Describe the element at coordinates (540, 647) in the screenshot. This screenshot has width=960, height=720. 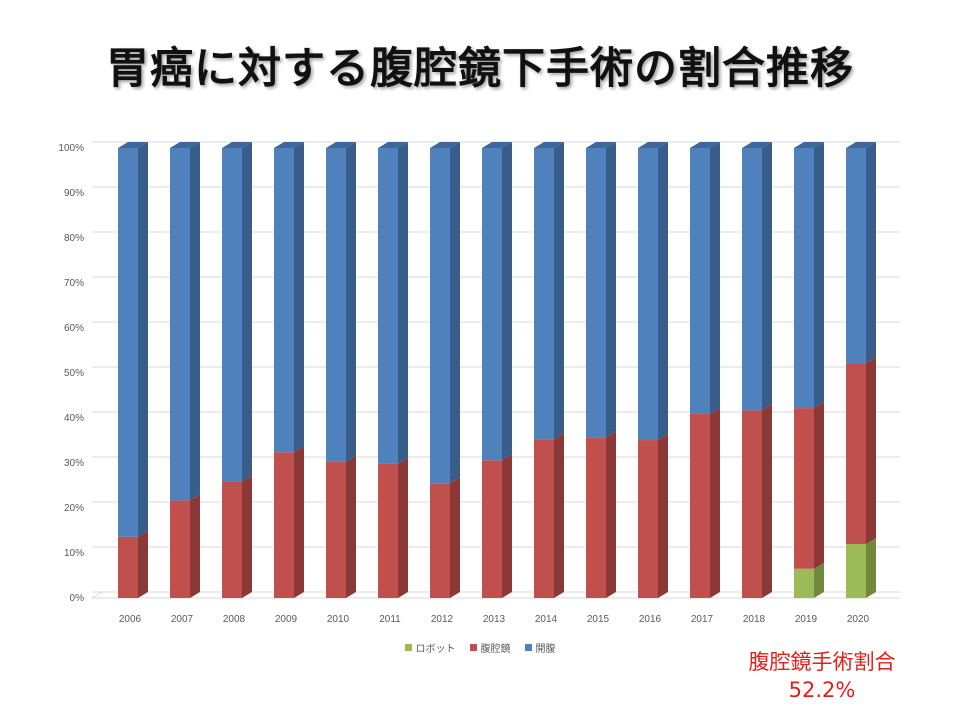
I see `legend-item-open: 開腹` at that location.